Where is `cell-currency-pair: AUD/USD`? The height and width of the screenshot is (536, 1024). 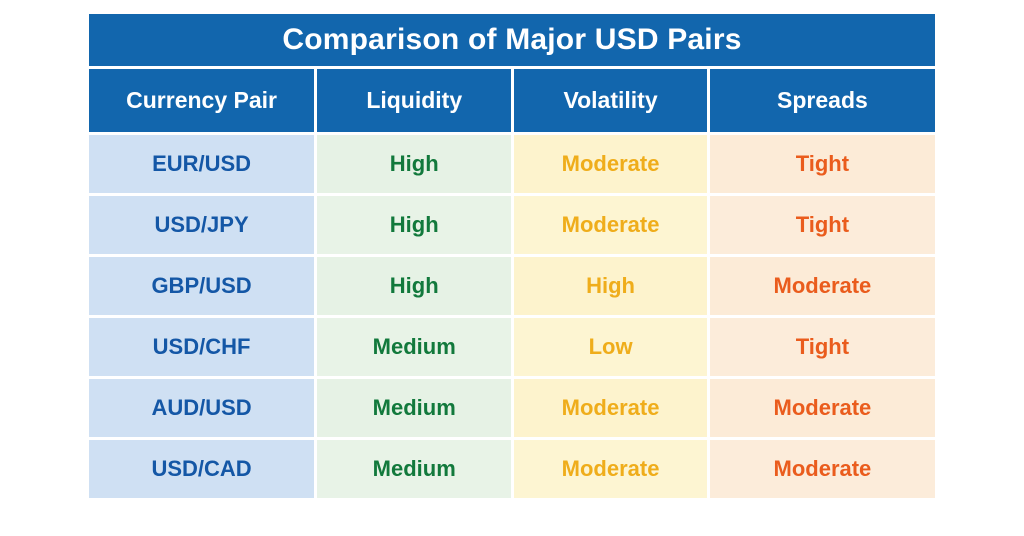 cell-currency-pair: AUD/USD is located at coordinates (202, 408).